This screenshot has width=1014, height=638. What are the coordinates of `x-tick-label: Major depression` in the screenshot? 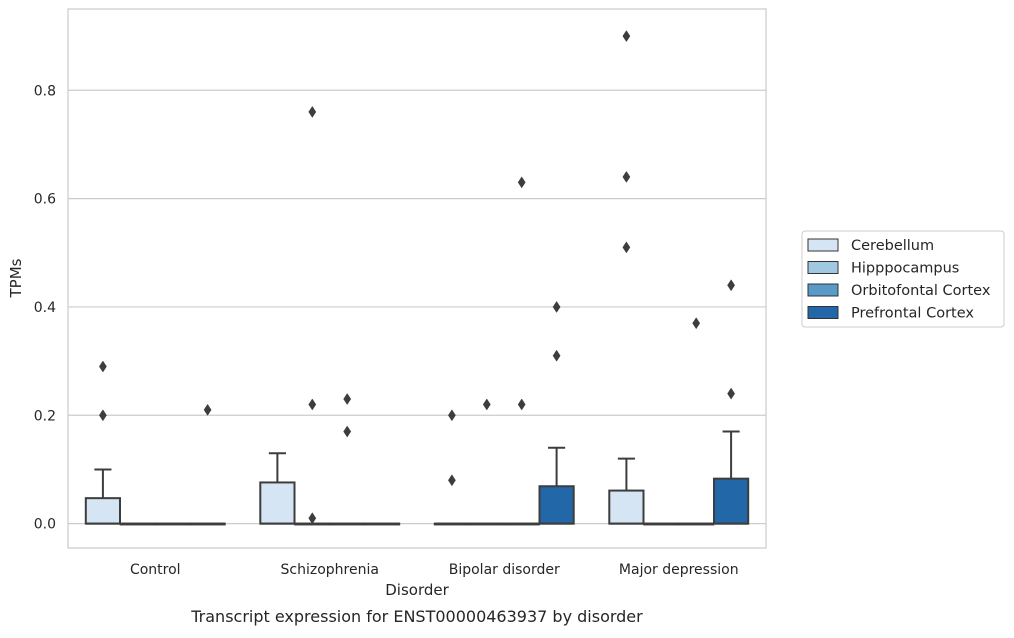 It's located at (679, 570).